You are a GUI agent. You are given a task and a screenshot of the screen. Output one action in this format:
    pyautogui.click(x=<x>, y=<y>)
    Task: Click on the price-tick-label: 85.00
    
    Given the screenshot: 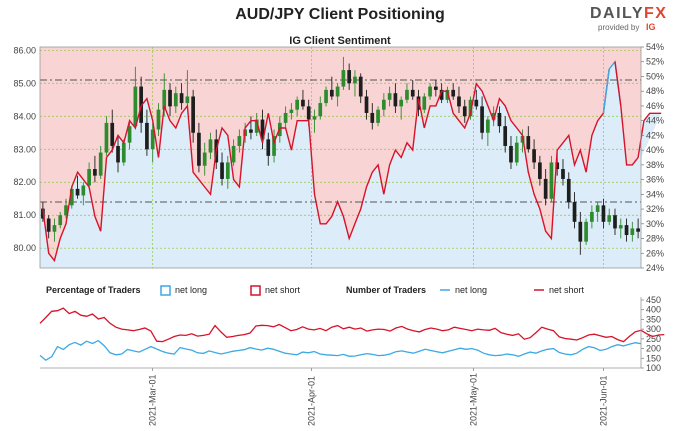 What is the action you would take?
    pyautogui.click(x=24, y=83)
    